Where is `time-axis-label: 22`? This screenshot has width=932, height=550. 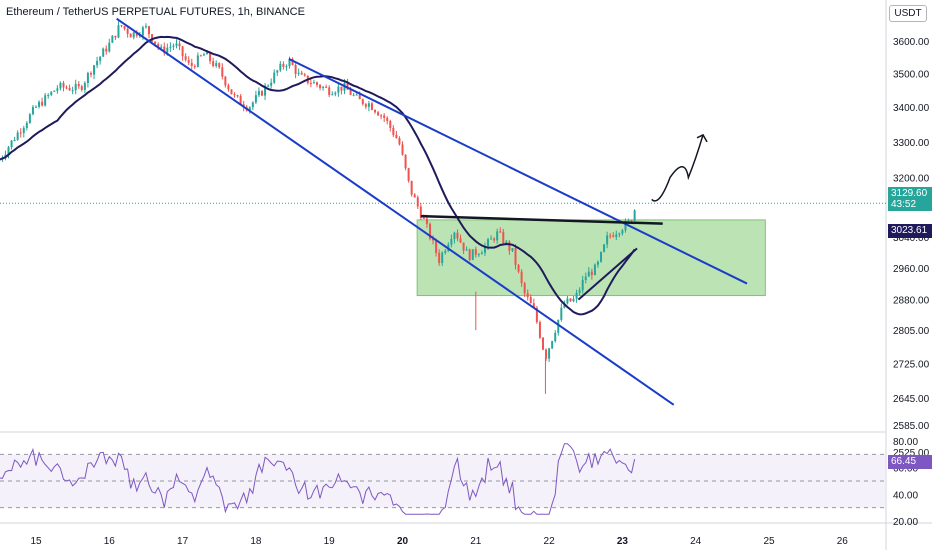 time-axis-label: 22 is located at coordinates (550, 541).